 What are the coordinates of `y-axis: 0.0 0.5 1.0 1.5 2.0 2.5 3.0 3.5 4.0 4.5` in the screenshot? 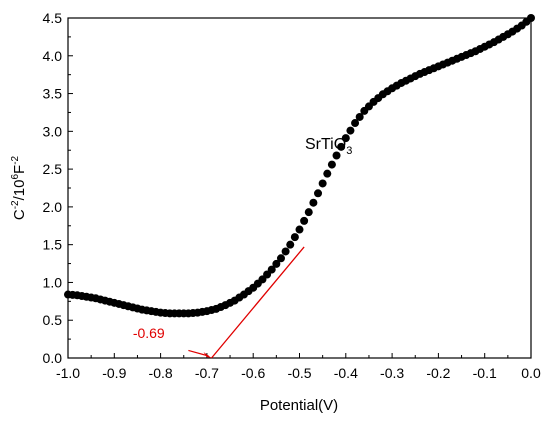 It's located at (58, 188).